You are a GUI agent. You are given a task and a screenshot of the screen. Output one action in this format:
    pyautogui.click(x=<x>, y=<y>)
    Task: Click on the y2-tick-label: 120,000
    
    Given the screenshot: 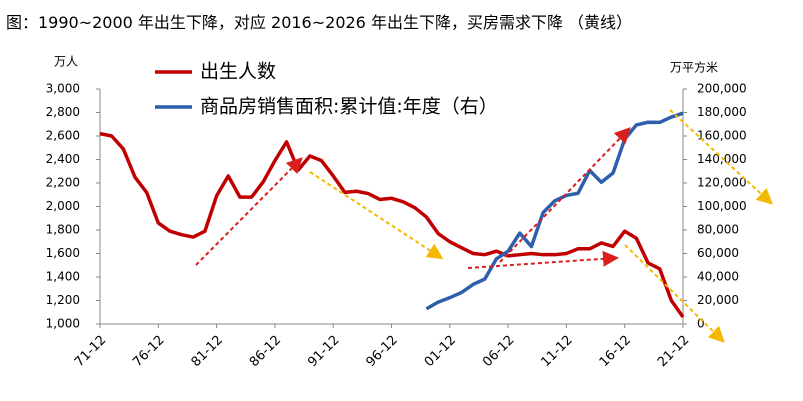 What is the action you would take?
    pyautogui.click(x=722, y=183)
    